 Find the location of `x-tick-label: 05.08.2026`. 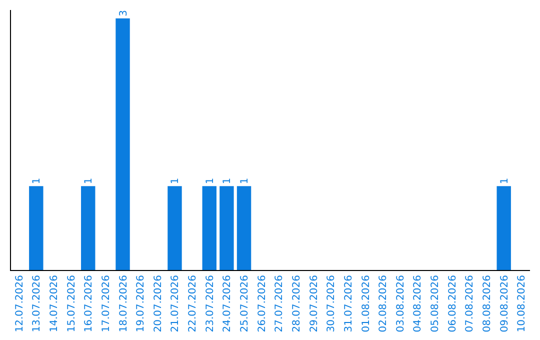

x-tick-label: 05.08.2026 is located at coordinates (436, 303).